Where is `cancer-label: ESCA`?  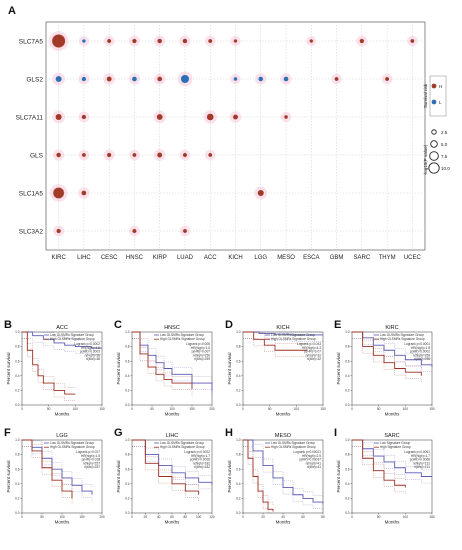 cancer-label: ESCA is located at coordinates (311, 258).